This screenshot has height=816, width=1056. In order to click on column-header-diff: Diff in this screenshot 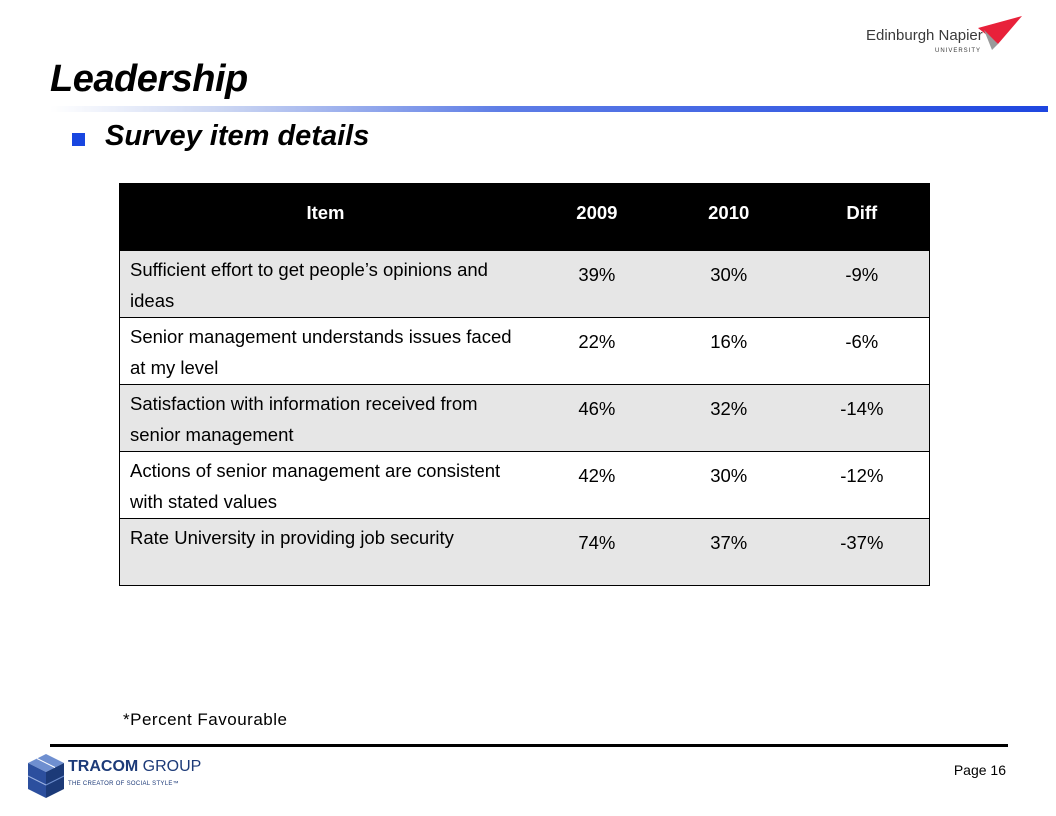, I will do `click(862, 216)`.